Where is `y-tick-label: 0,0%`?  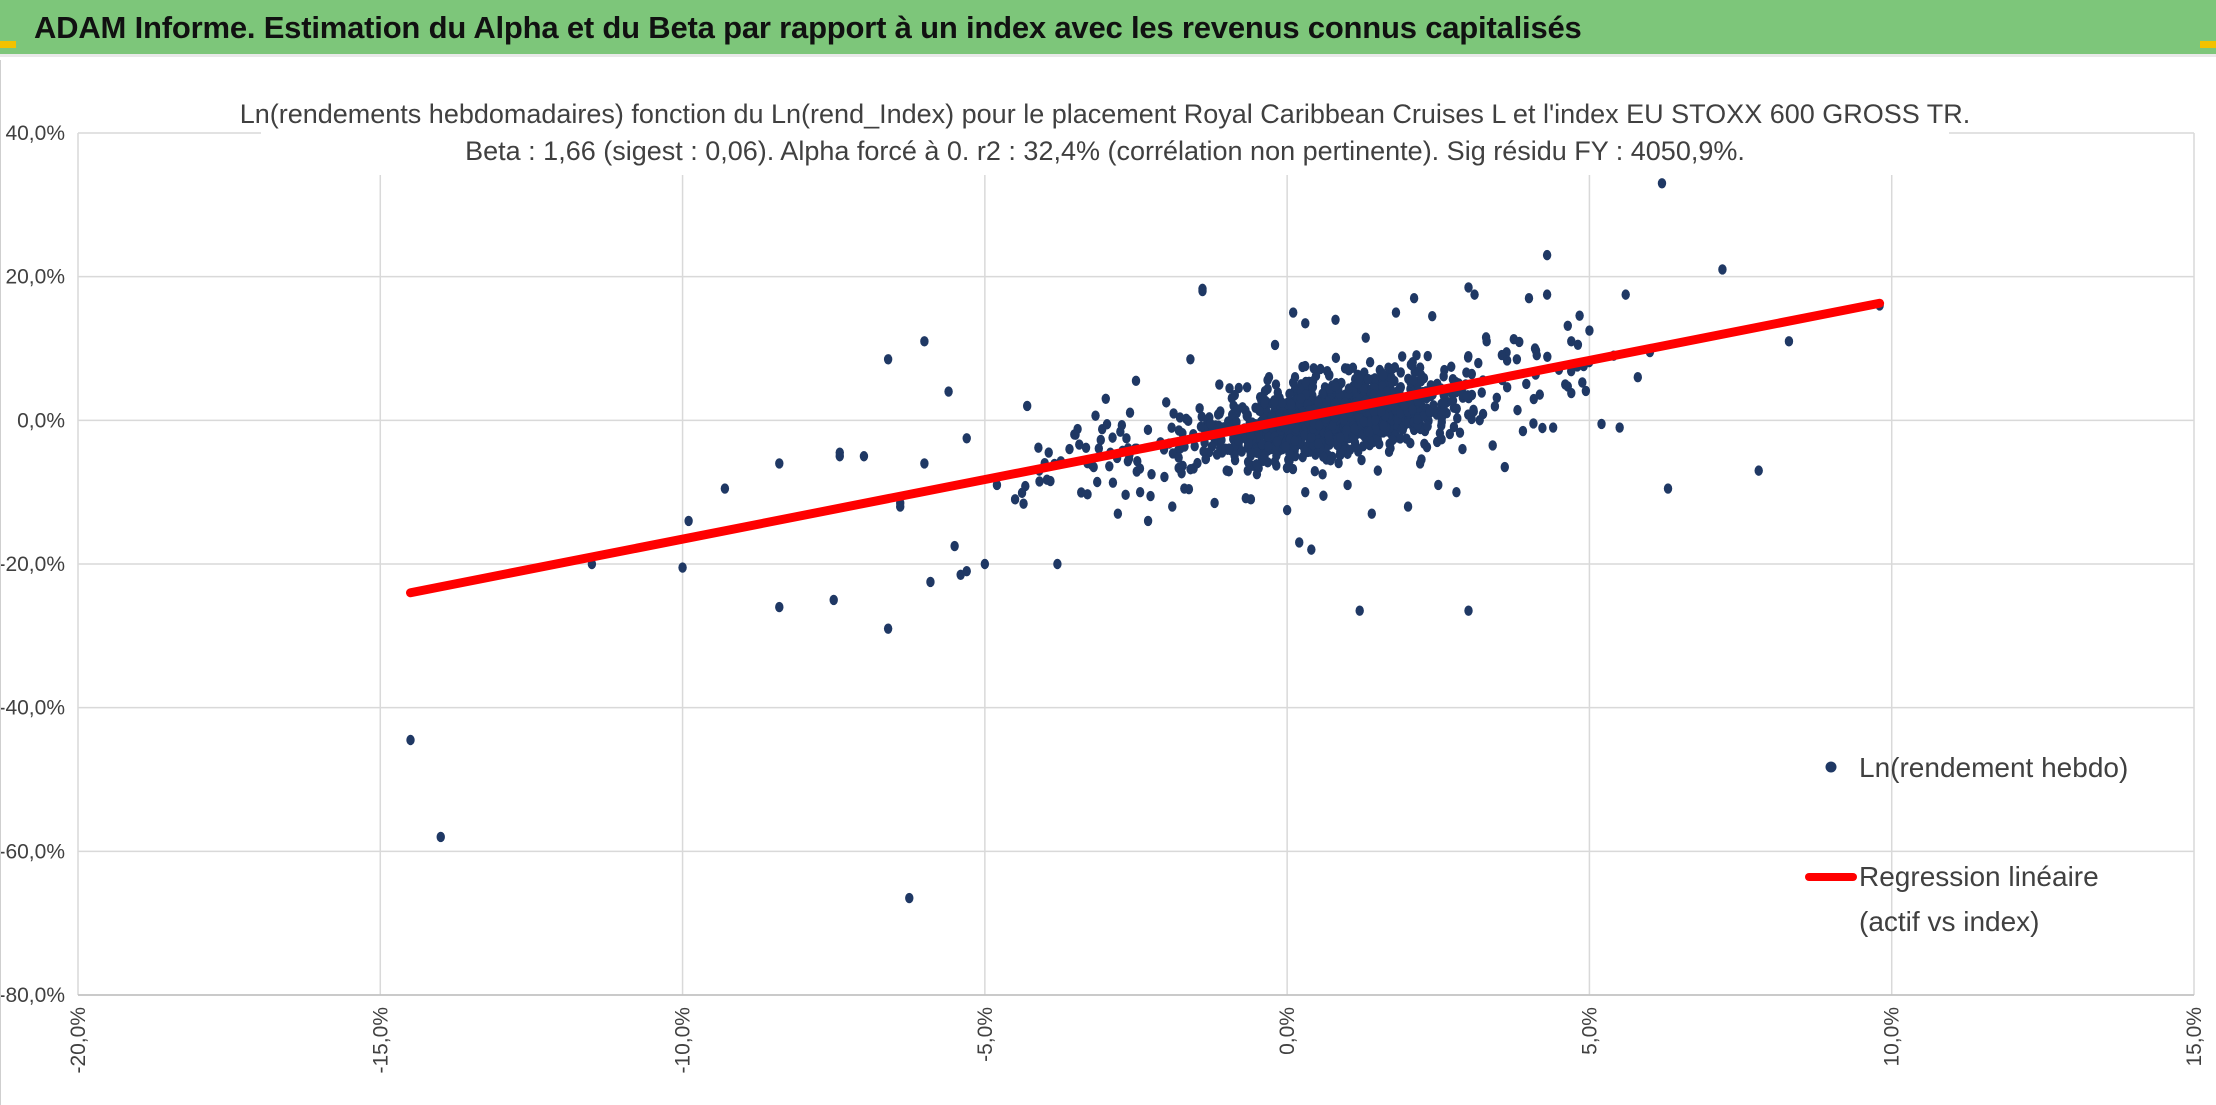
y-tick-label: 0,0% is located at coordinates (41, 420).